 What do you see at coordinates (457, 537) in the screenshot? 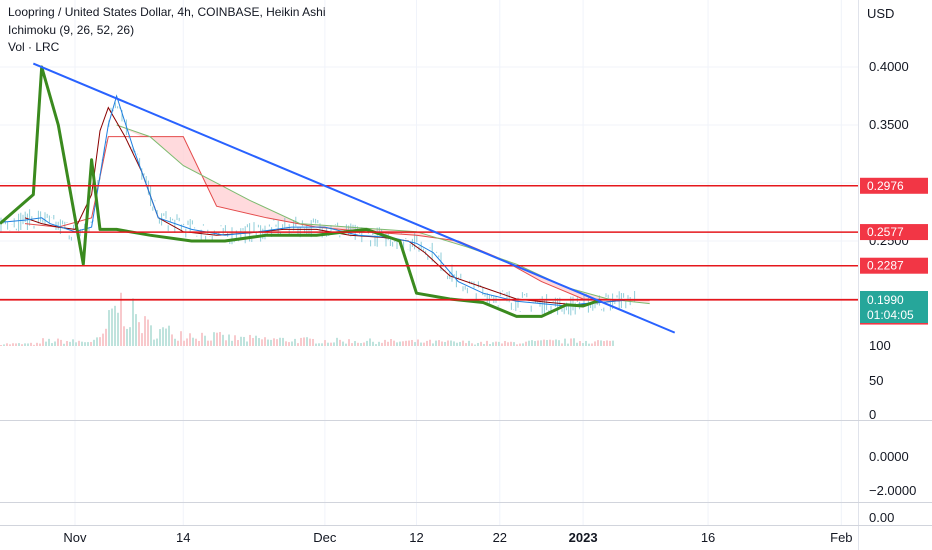
I see `time-axis-ticks: Nov 14 Dec 12 22 2023 16 Feb` at bounding box center [457, 537].